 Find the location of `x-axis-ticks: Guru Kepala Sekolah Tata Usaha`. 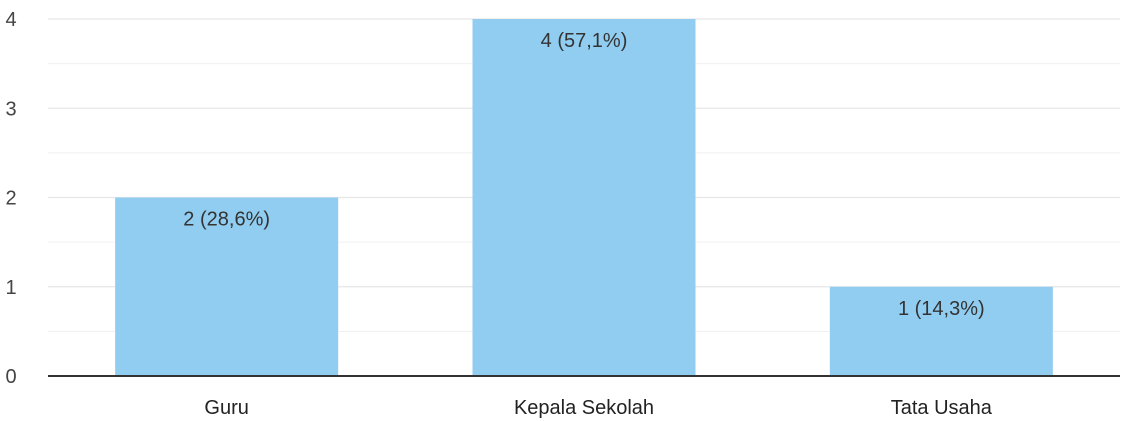

x-axis-ticks: Guru Kepala Sekolah Tata Usaha is located at coordinates (598, 408).